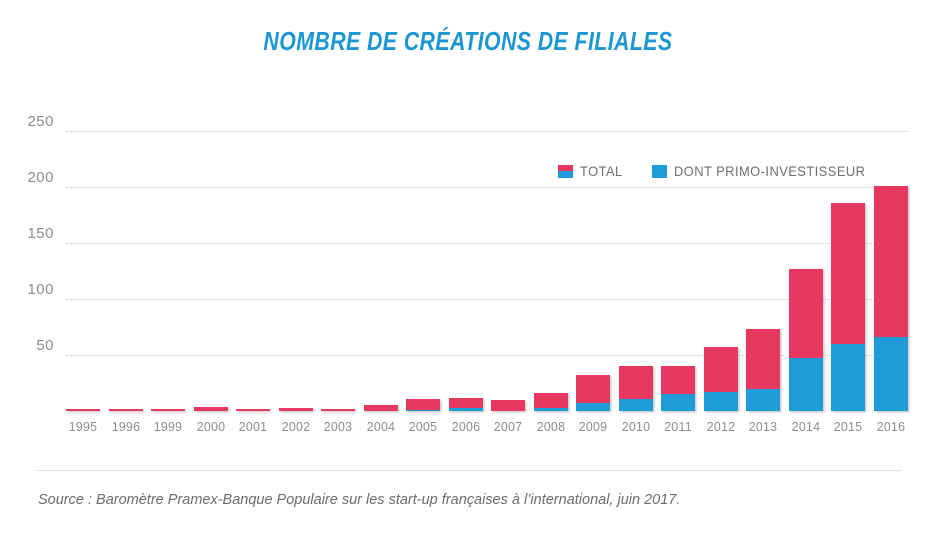 The image size is (936, 545). I want to click on x-axis-tick-label: 2009, so click(593, 426).